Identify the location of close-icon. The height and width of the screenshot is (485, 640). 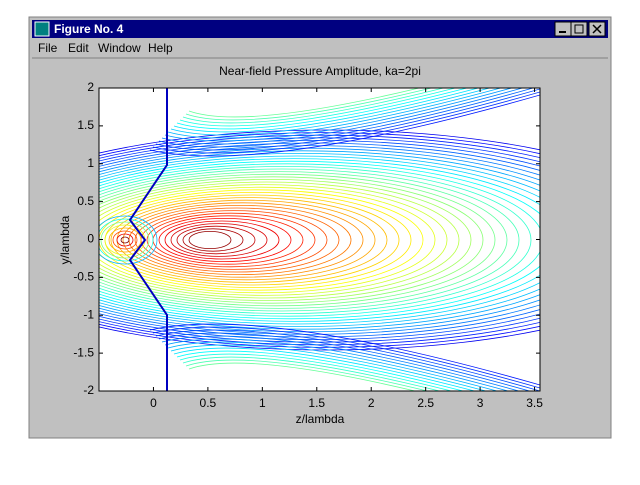
(597, 29).